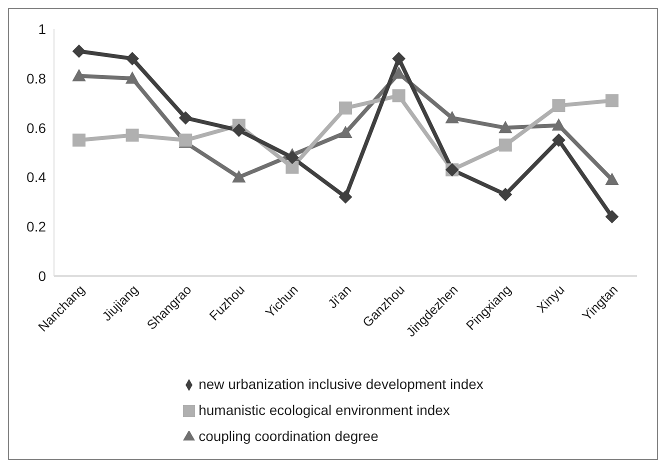  Describe the element at coordinates (339, 297) in the screenshot. I see `x-tick-label: Ji'an` at that location.